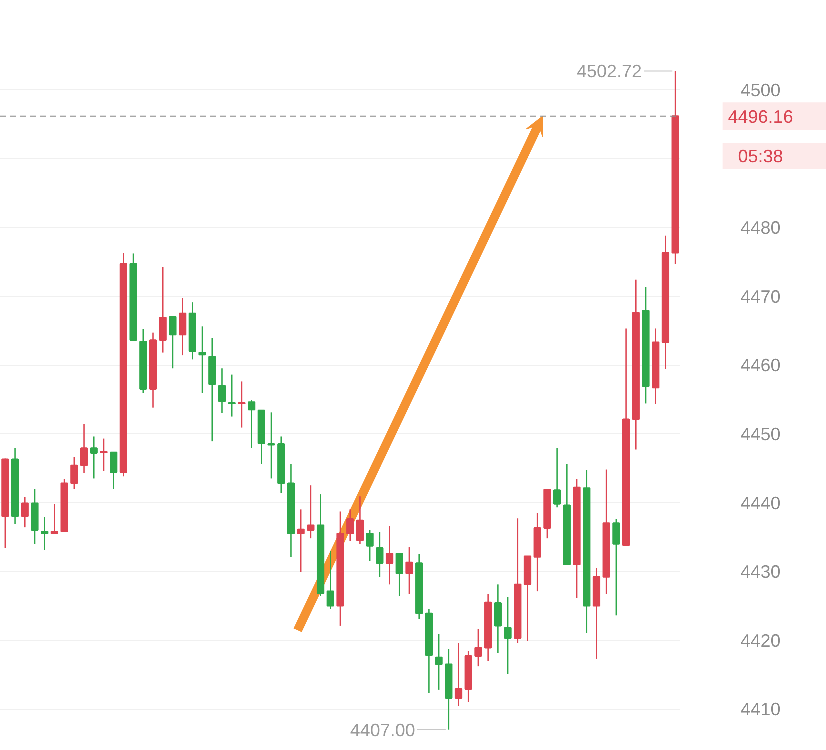  I want to click on y-tick-label: 4460, so click(760, 366).